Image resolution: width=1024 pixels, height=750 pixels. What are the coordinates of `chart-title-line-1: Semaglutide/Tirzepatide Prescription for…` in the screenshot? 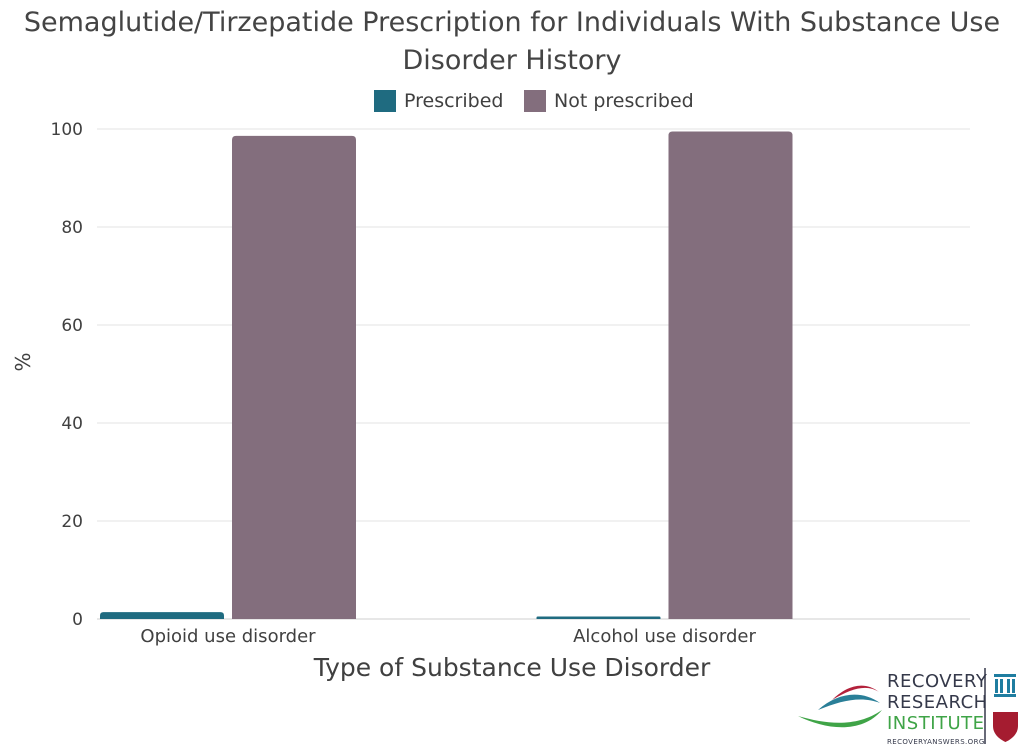 It's located at (512, 22).